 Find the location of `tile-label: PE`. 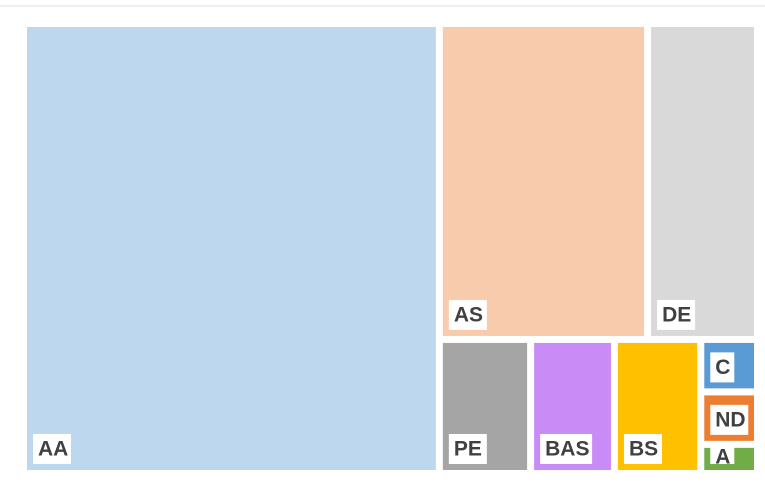

tile-label: PE is located at coordinates (468, 449).